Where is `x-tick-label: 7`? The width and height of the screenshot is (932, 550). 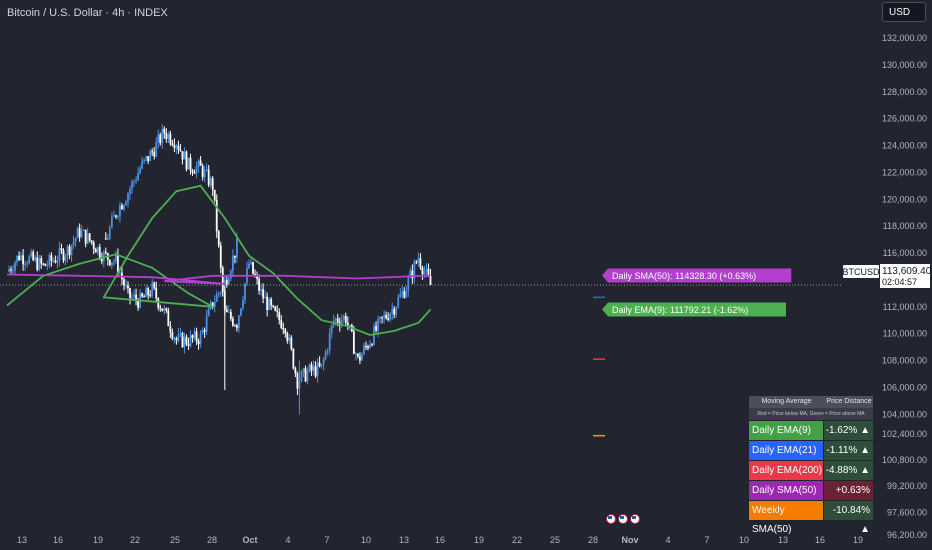
x-tick-label: 7 is located at coordinates (326, 540).